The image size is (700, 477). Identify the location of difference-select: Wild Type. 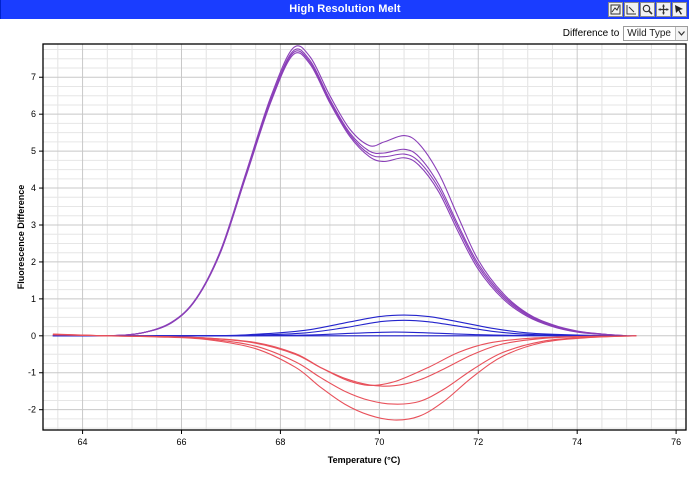
(655, 33).